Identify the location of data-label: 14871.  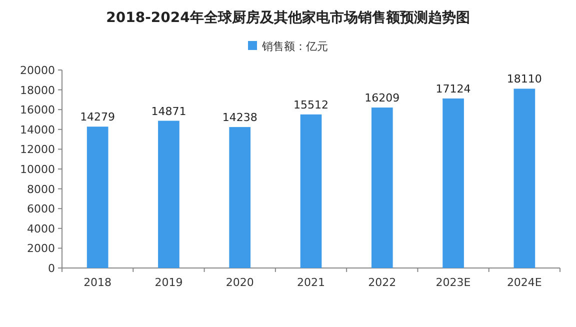
(168, 111).